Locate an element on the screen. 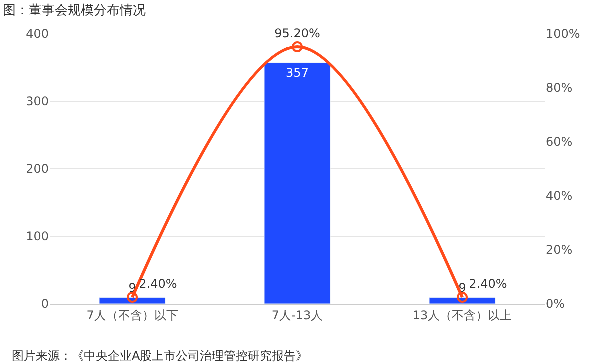 The height and width of the screenshot is (364, 600). y-tick-label: 100 is located at coordinates (37, 237).